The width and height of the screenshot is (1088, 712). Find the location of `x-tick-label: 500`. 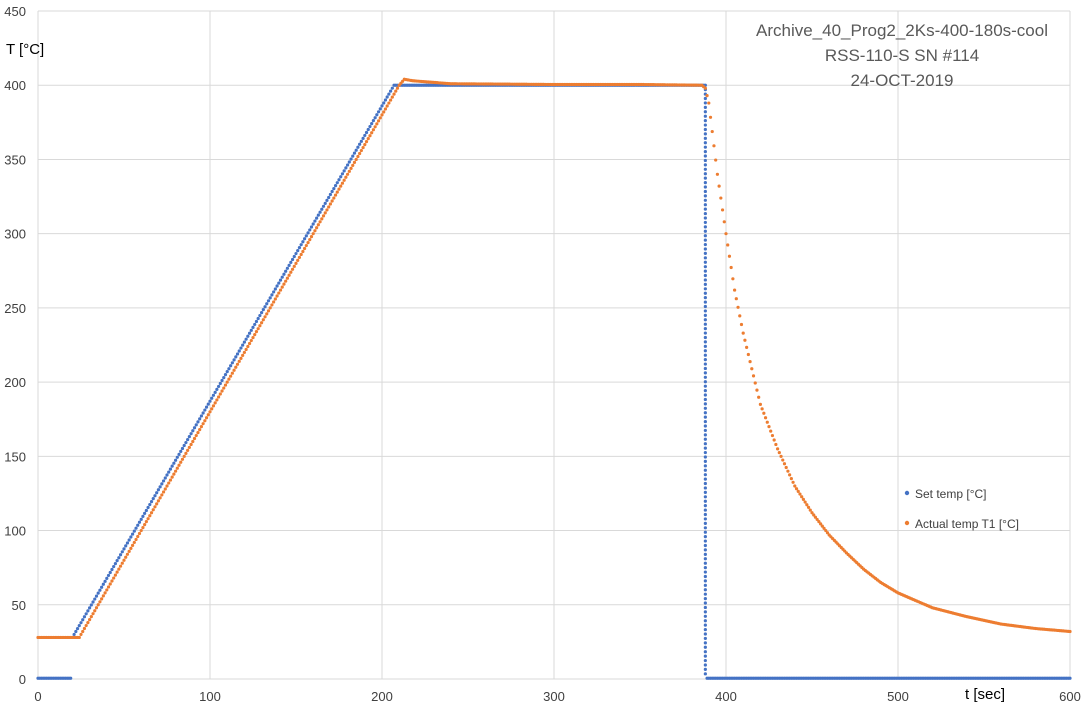

x-tick-label: 500 is located at coordinates (898, 696).